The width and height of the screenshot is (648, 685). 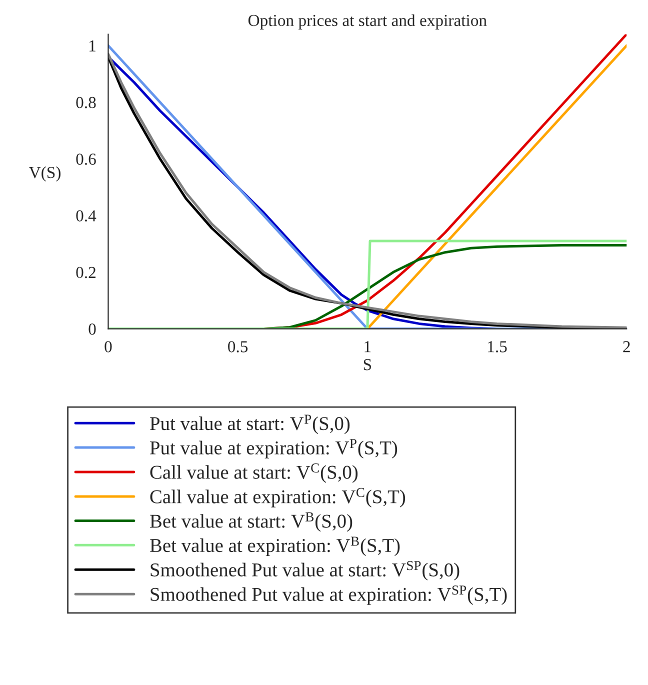 I want to click on x-tick-label: 1, so click(x=367, y=346).